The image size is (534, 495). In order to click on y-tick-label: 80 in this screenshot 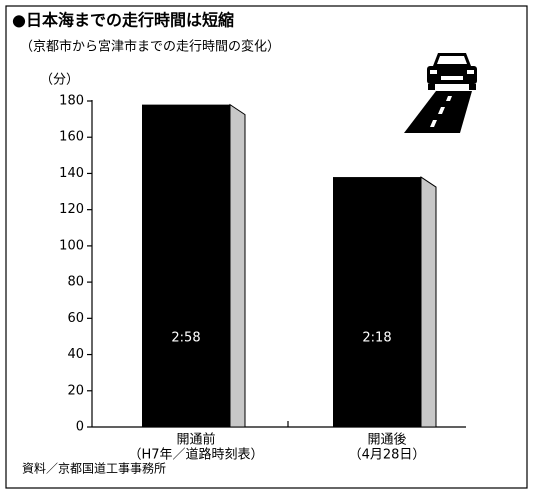, I will do `click(75, 282)`.